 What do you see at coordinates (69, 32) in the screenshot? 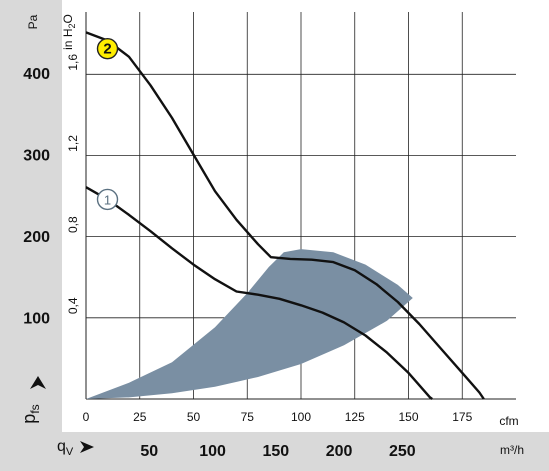
I see `y-unit-inh2o: in H2O` at bounding box center [69, 32].